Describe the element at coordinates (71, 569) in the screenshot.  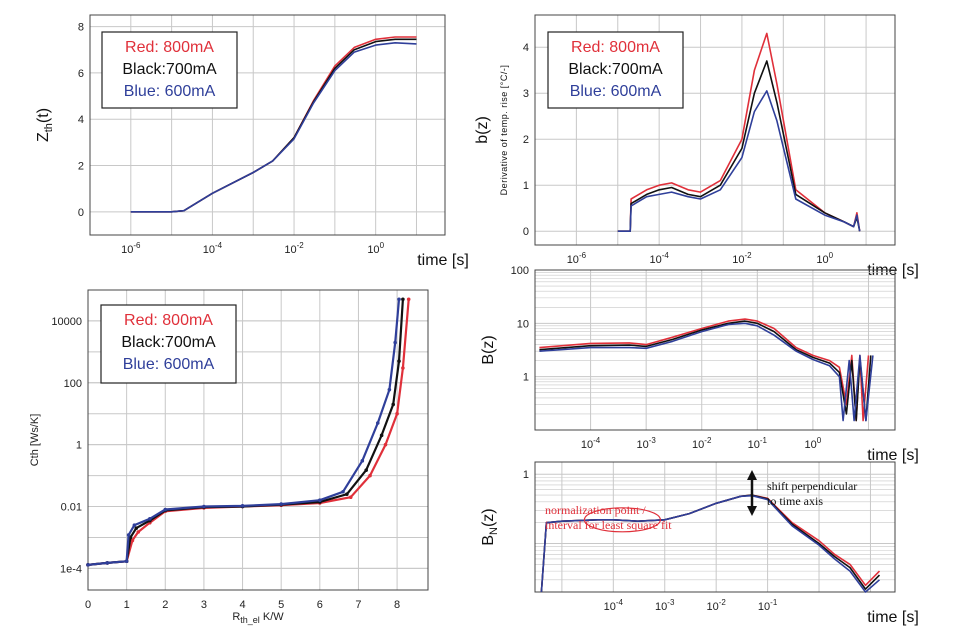
I see `y-tick-label: 1e-4` at that location.